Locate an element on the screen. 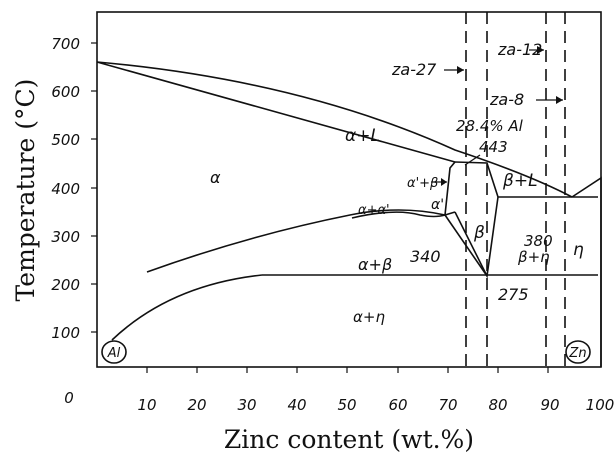  alpha-l-label: α+L is located at coordinates (362, 136).